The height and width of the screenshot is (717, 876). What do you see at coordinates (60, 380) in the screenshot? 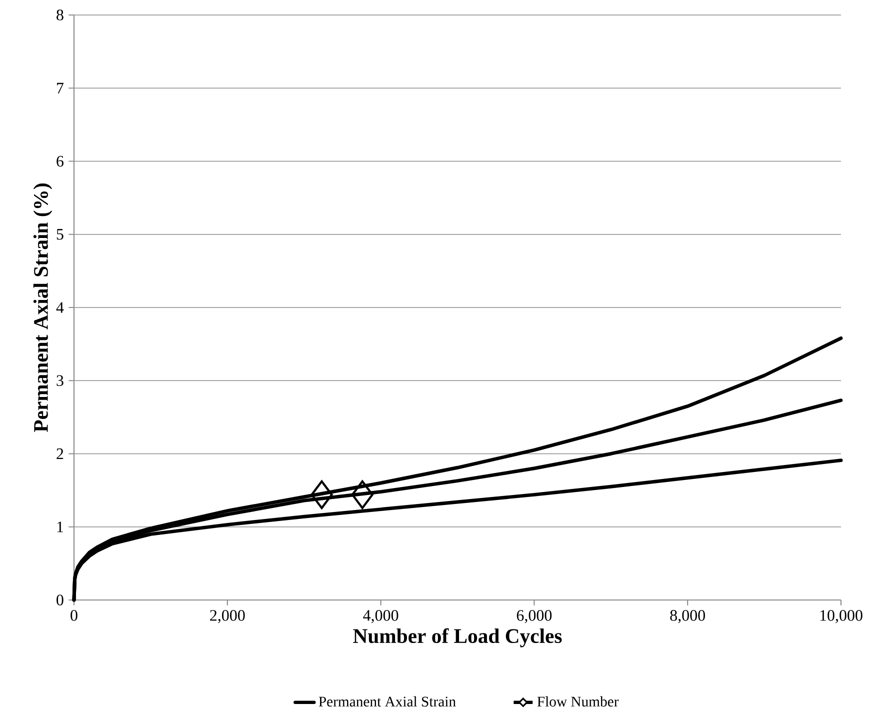
I see `y-tick-label: 3` at bounding box center [60, 380].